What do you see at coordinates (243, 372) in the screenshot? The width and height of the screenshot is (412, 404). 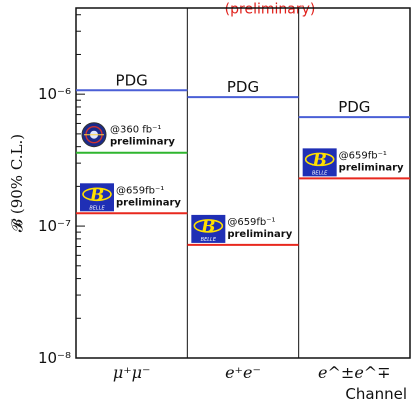 I see `x-category-label: e⁺e⁻` at bounding box center [243, 372].